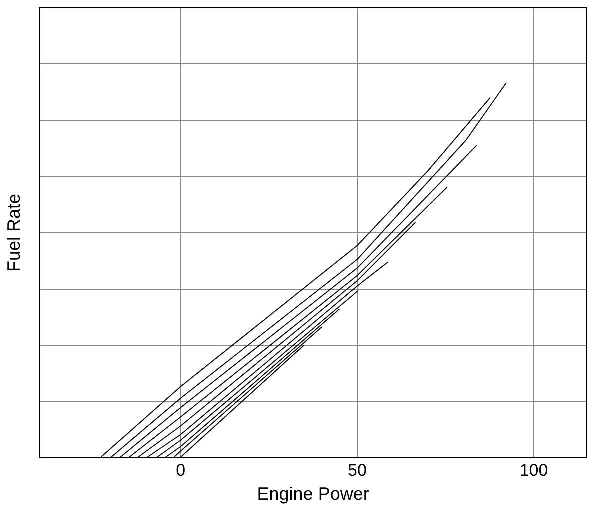 Image resolution: width=595 pixels, height=506 pixels. What do you see at coordinates (534, 470) in the screenshot?
I see `x-tick-label: 100` at bounding box center [534, 470].